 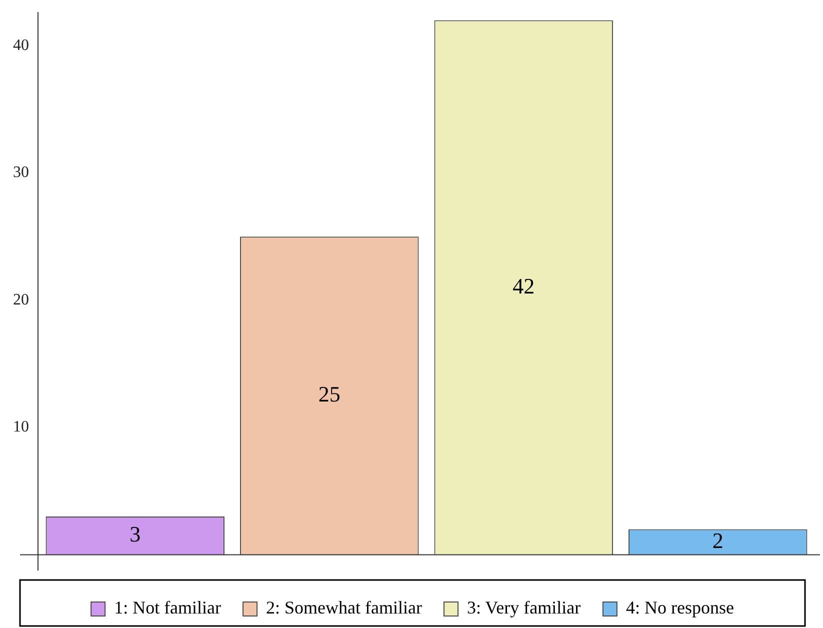 What do you see at coordinates (344, 608) in the screenshot?
I see `legend-label: 2: Somewhat familiar` at bounding box center [344, 608].